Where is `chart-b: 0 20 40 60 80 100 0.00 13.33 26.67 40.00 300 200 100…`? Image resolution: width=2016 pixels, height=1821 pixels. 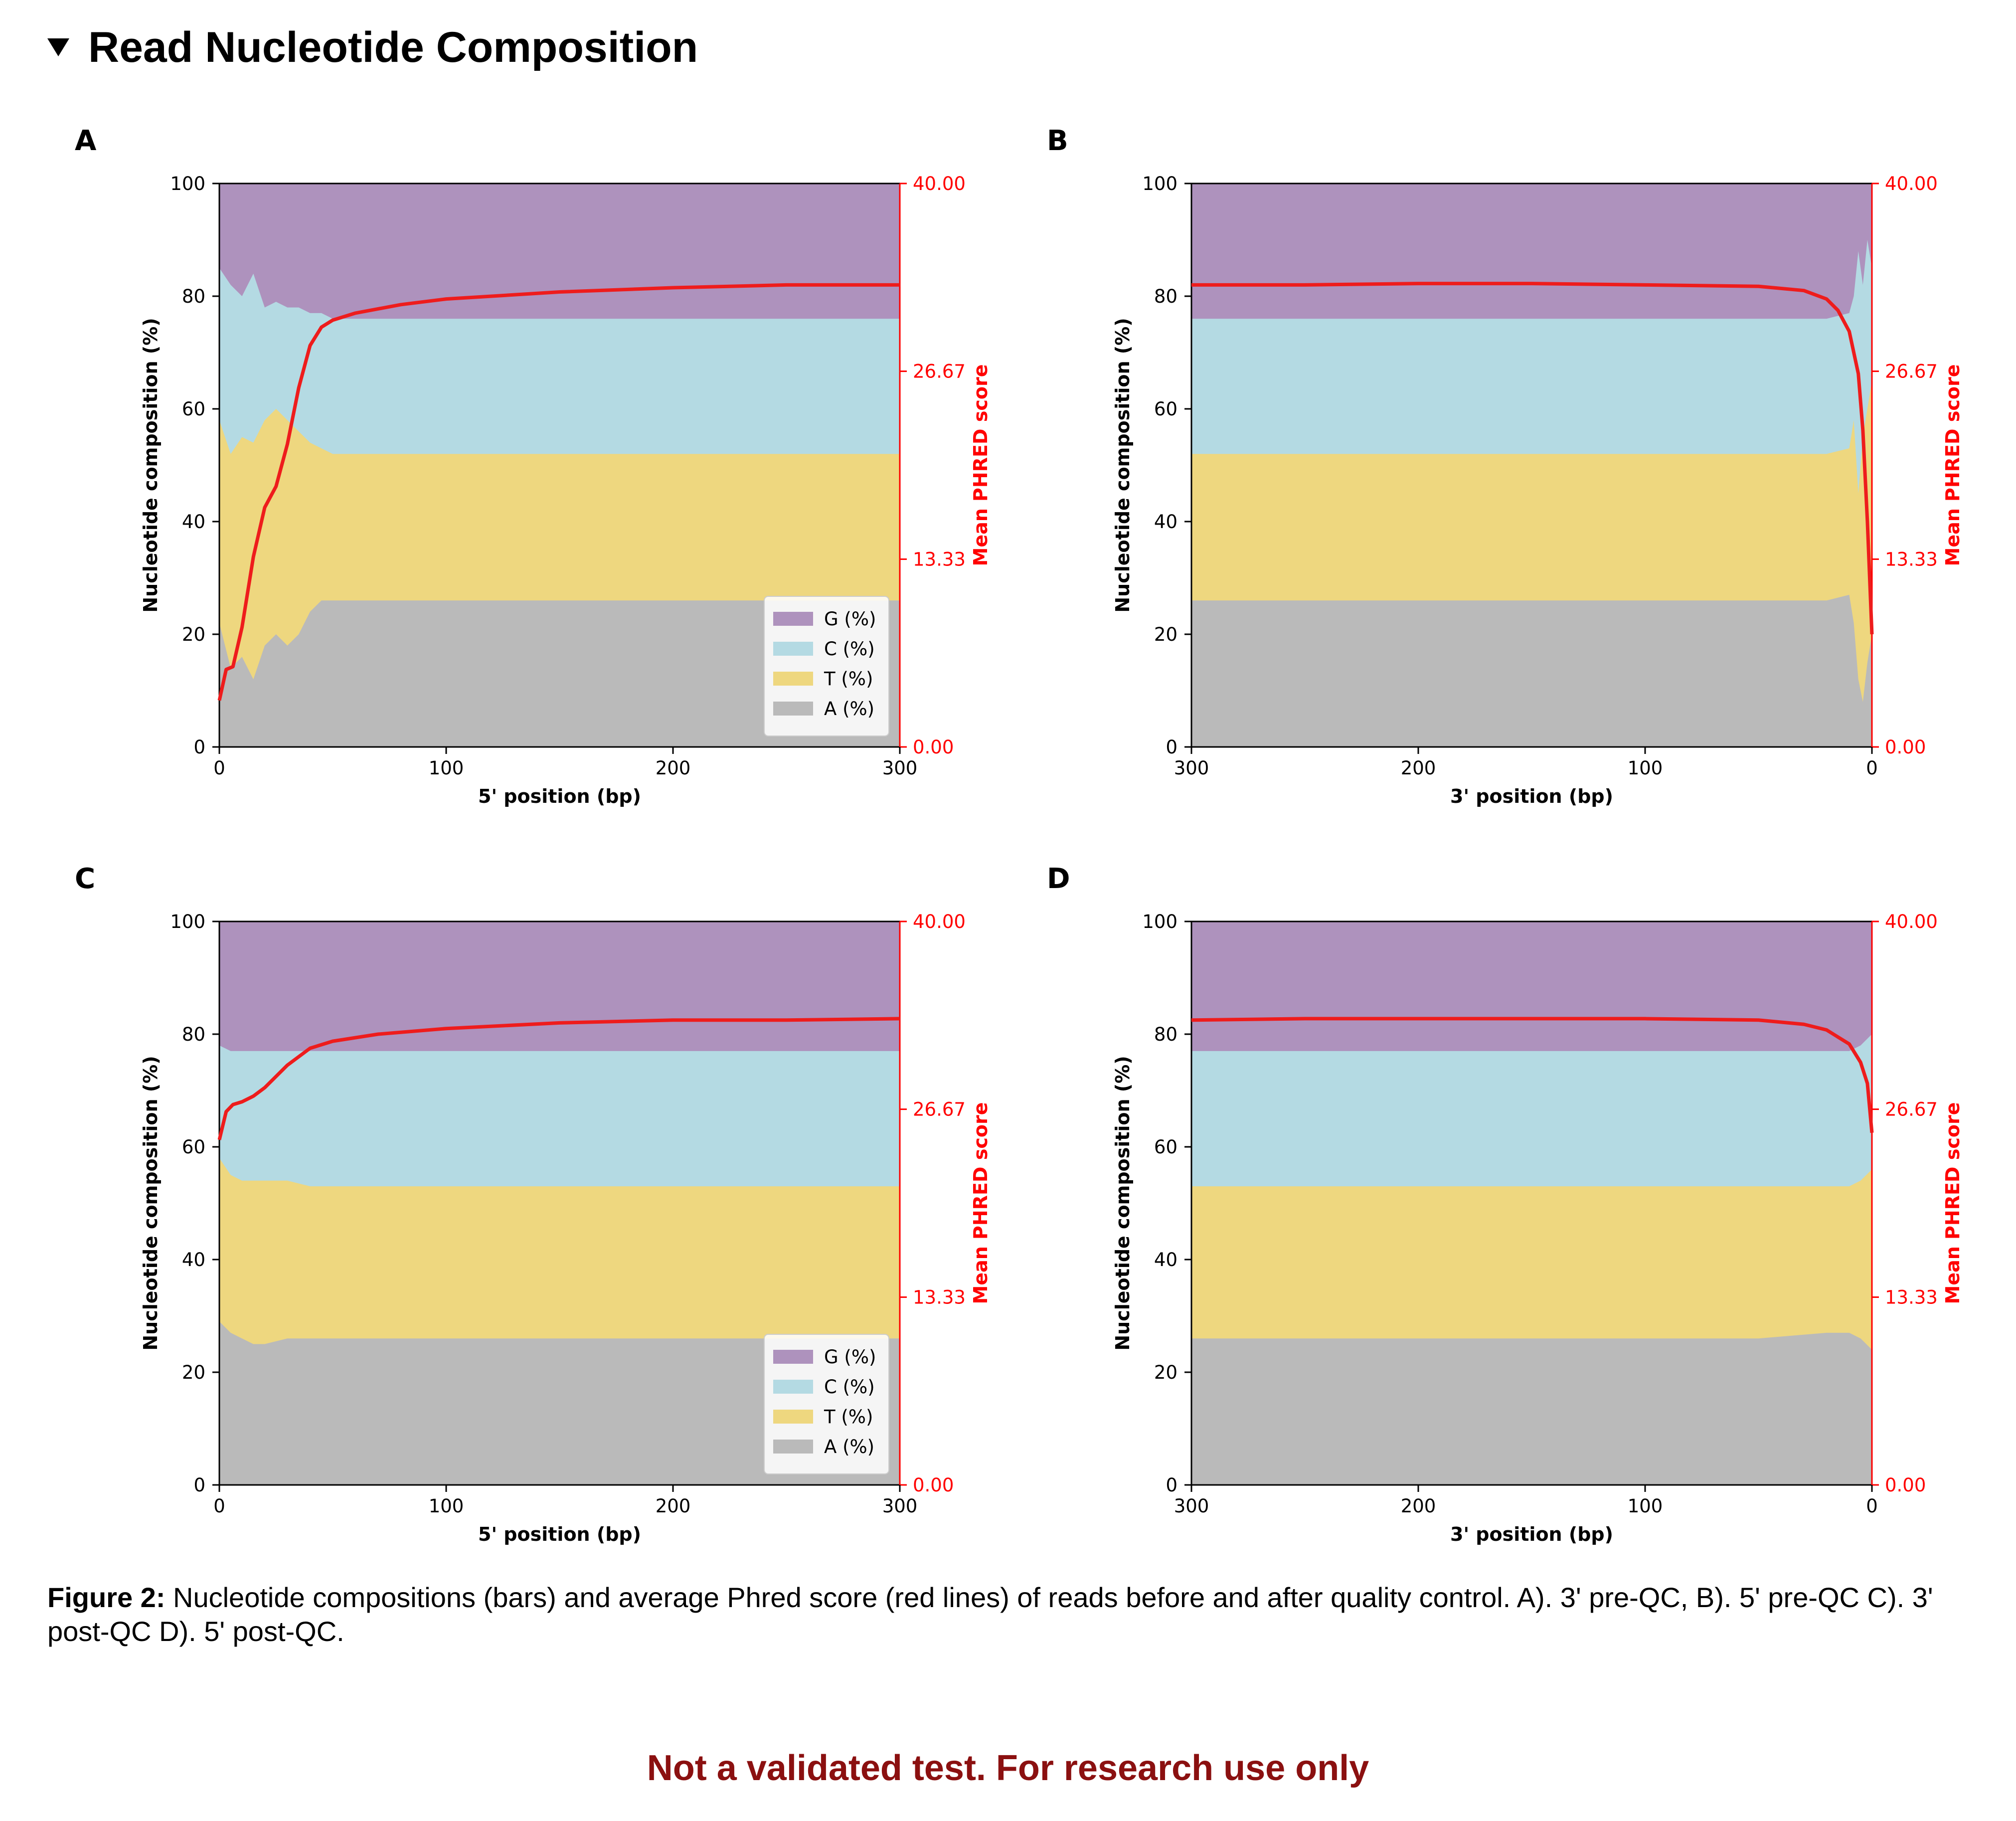
chart-b: 0 20 40 60 80 100 0.00 13.33 26.67 40.00 300 200 100… is located at coordinates (1538, 490).